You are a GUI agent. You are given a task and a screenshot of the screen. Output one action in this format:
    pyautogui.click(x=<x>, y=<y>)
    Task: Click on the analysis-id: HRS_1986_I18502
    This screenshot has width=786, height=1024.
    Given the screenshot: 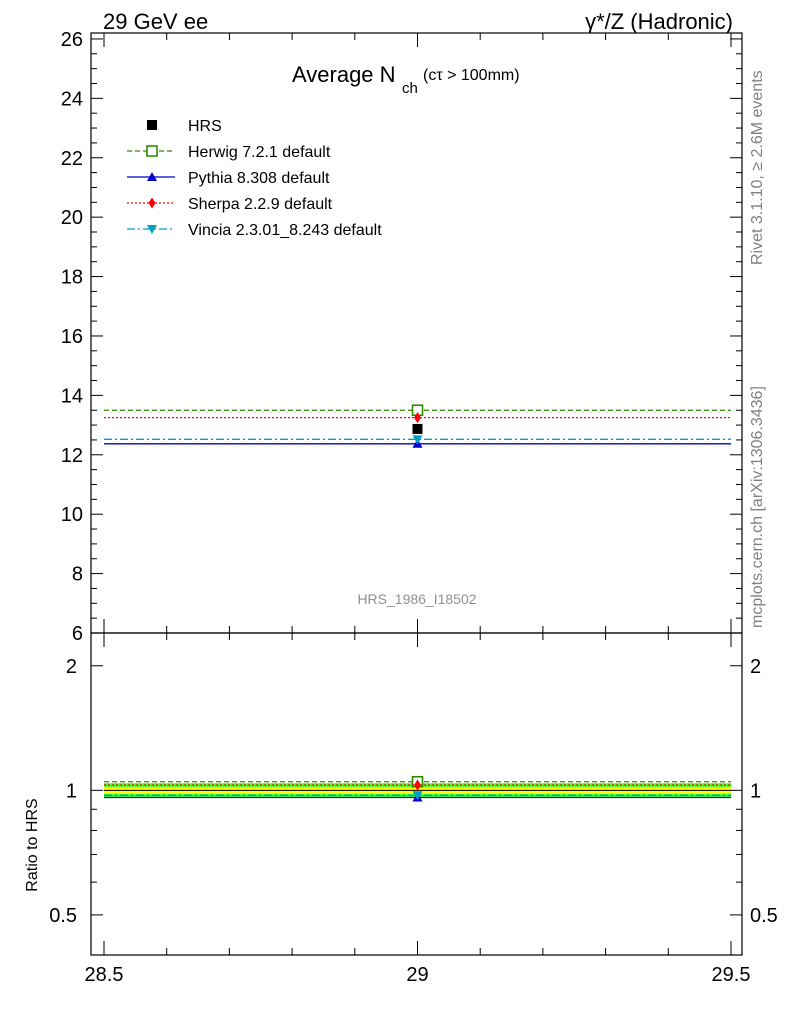 What is the action you would take?
    pyautogui.click(x=416, y=599)
    